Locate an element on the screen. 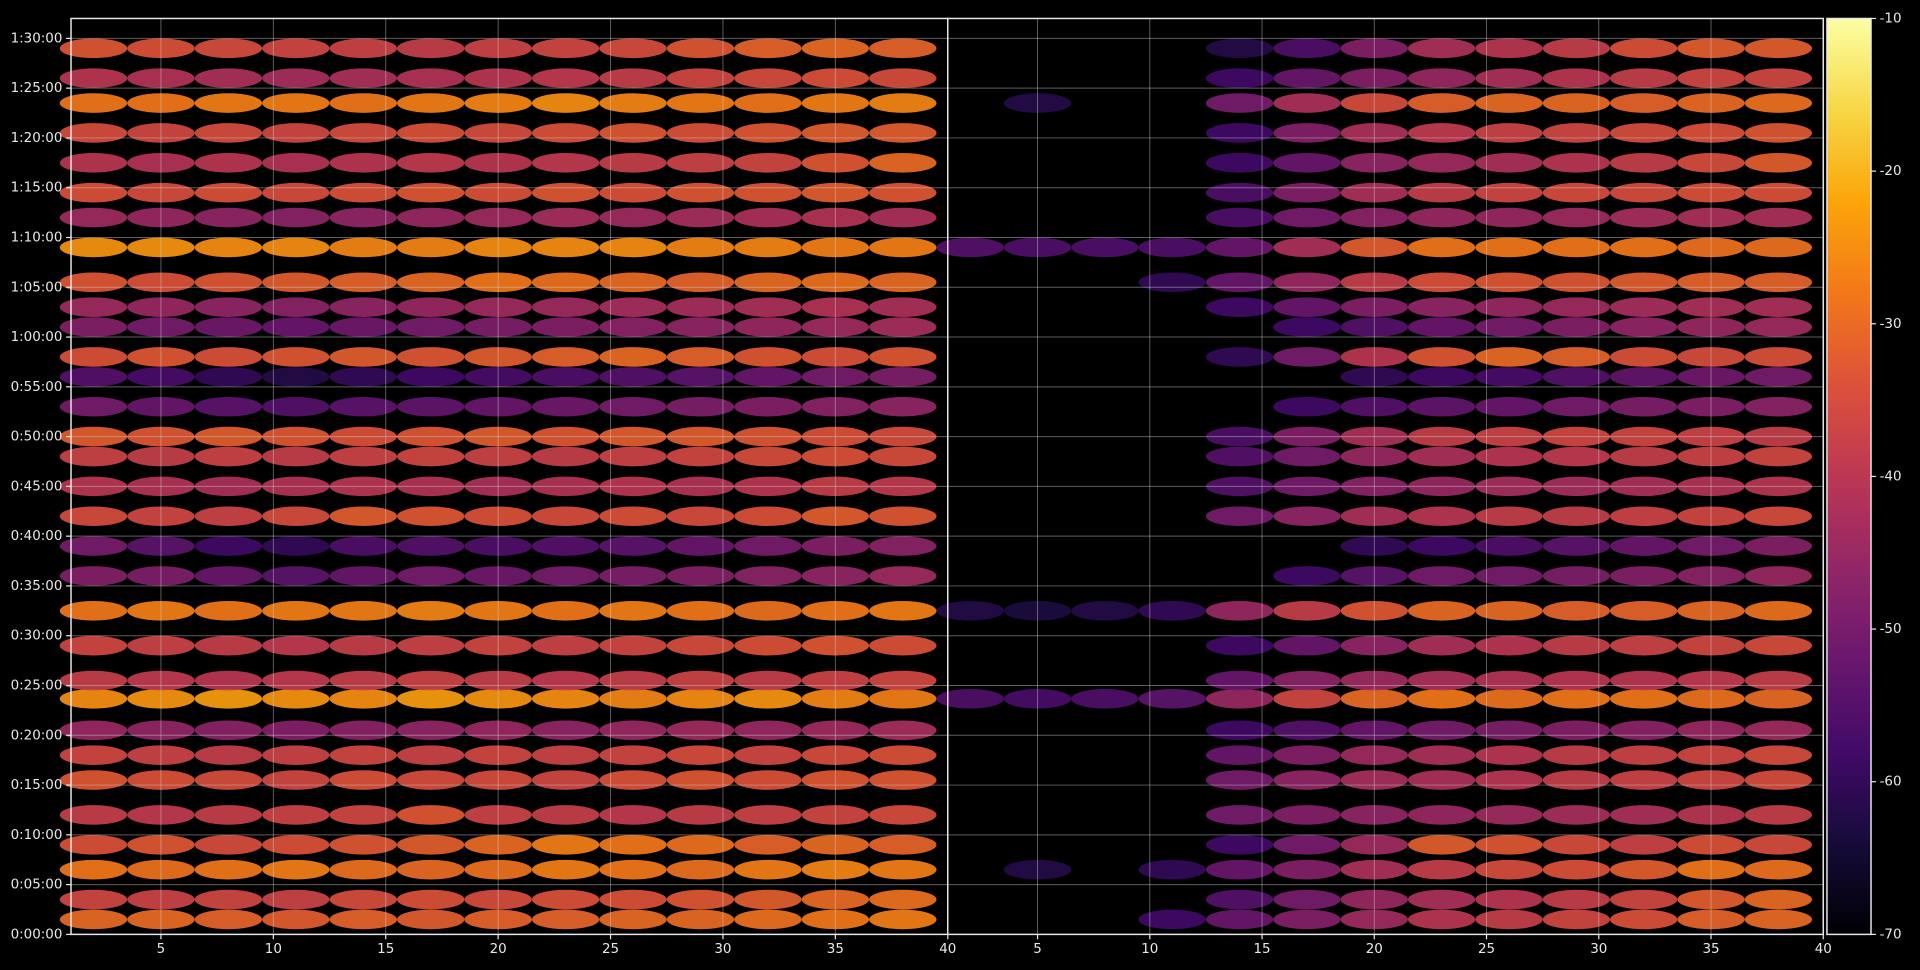 The height and width of the screenshot is (970, 1920). x-tick-label: 35 is located at coordinates (1710, 949).